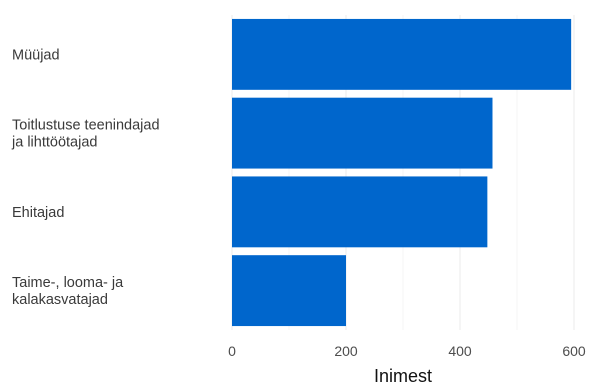  I want to click on x-tick-labels: 0 200 400 600, so click(407, 351).